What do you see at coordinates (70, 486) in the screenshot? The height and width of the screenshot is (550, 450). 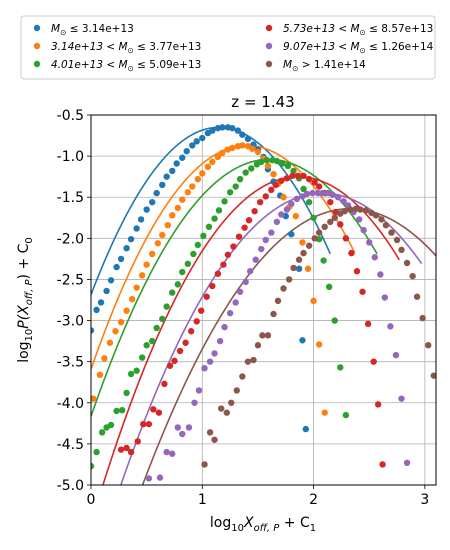 I see `y-tick-label: -5.0` at bounding box center [70, 486].